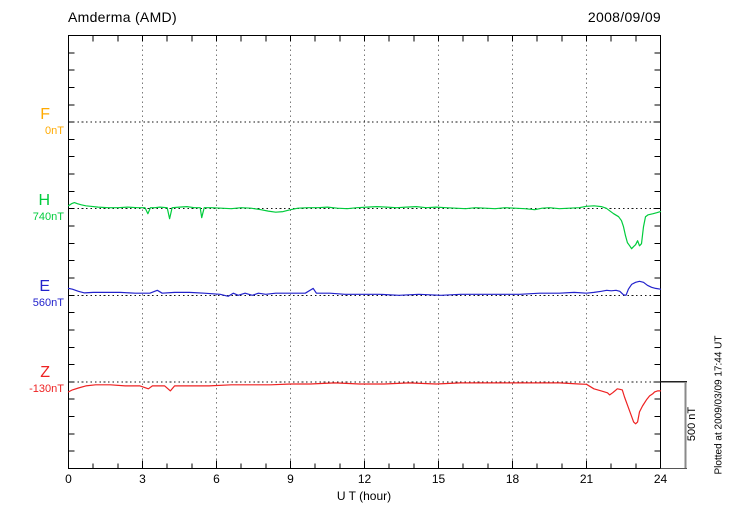 The width and height of the screenshot is (730, 520). I want to click on station-title: Amderma (AMD), so click(122, 17).